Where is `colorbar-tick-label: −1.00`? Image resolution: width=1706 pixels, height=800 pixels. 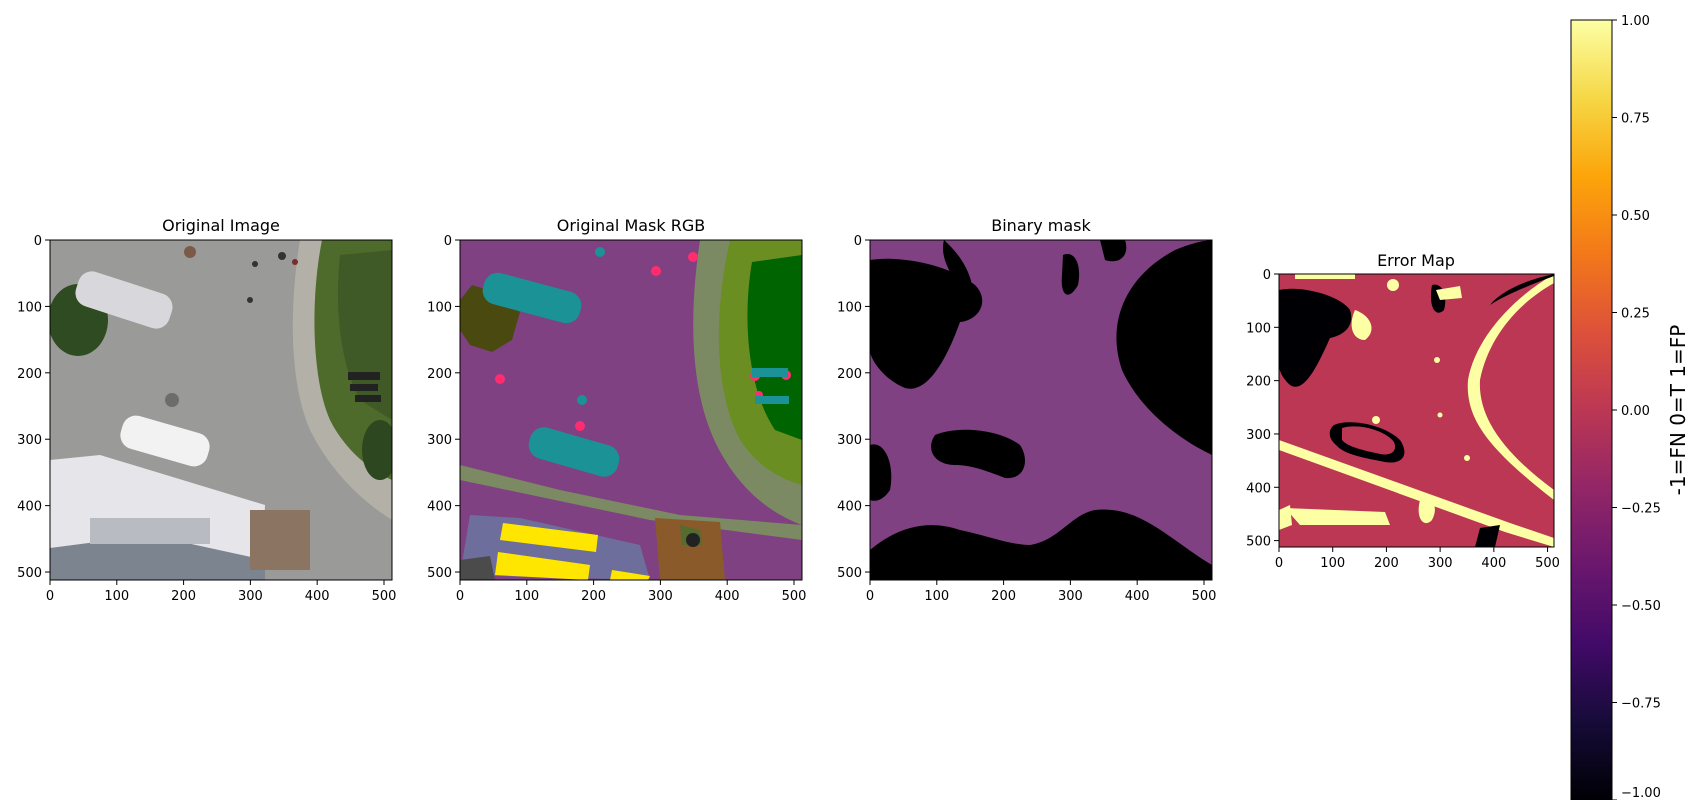
colorbar-tick-label: −1.00 is located at coordinates (1641, 793).